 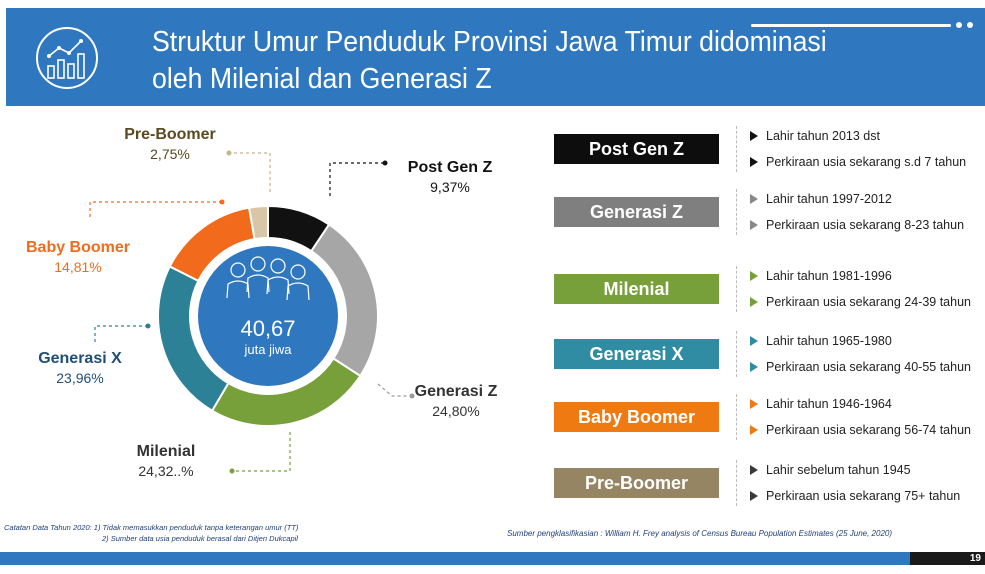 What do you see at coordinates (155, 210) in the screenshot?
I see `leader-line-baby-boomer` at bounding box center [155, 210].